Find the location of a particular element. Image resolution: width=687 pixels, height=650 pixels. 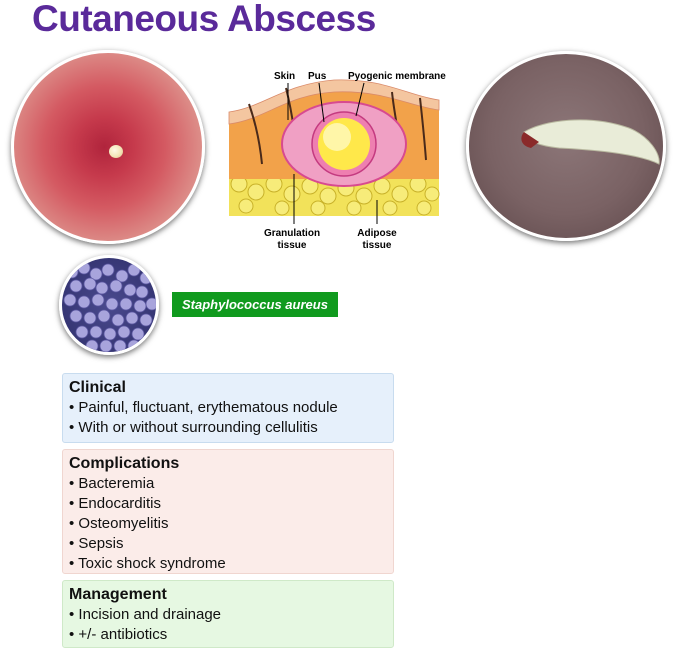

list-item: Painful, fluctuant, erythematous nodule is located at coordinates (228, 408).